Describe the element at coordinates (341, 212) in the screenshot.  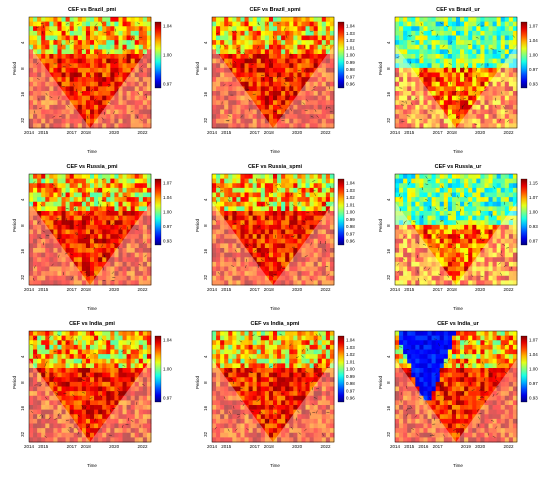
I see `colorbar` at that location.